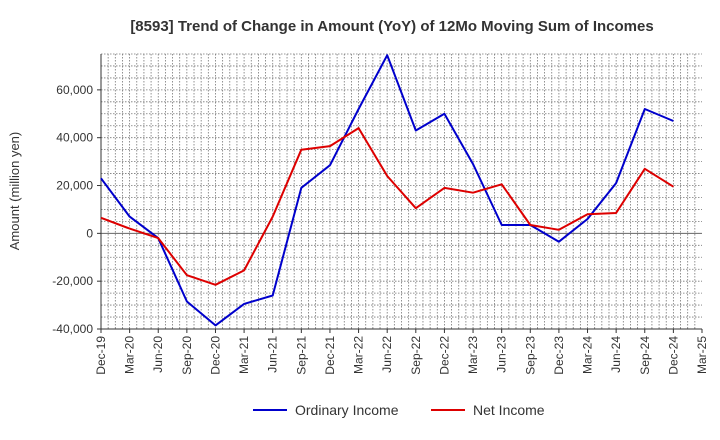  What do you see at coordinates (347, 410) in the screenshot?
I see `legend-label: Ordinary Income` at bounding box center [347, 410].